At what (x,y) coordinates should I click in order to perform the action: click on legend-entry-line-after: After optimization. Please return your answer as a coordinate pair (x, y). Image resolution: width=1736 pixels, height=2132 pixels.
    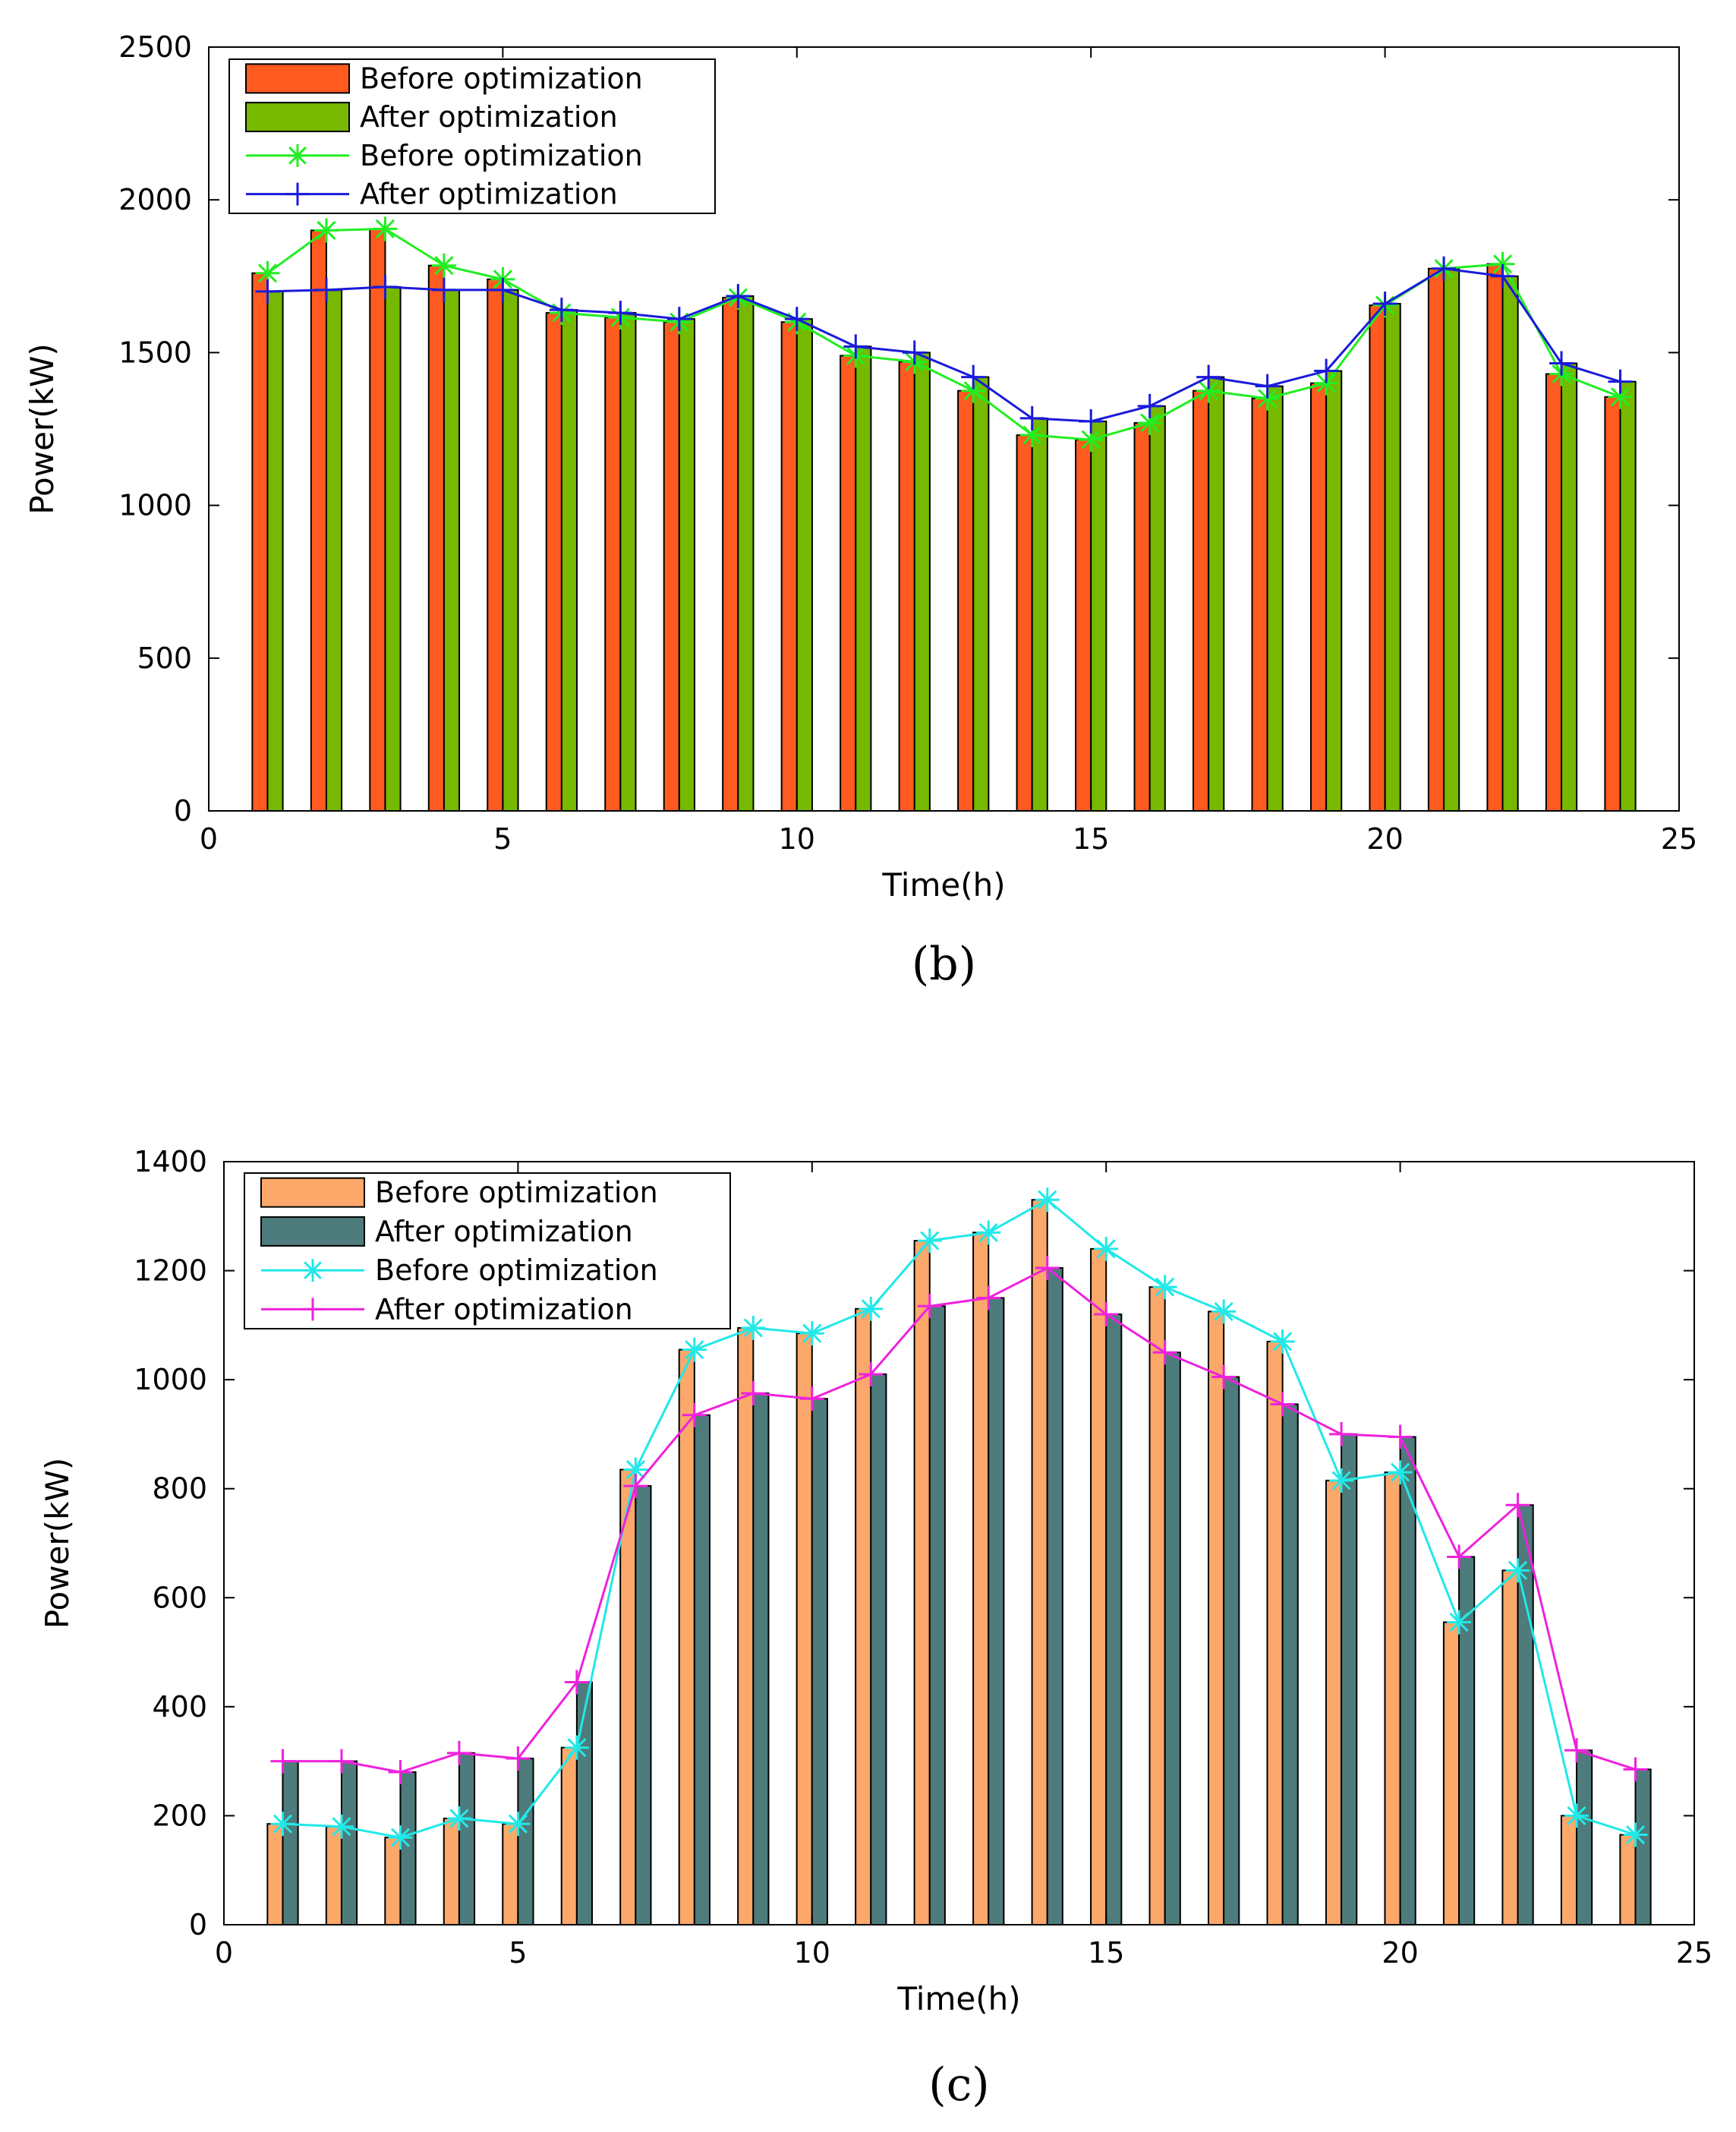
    Looking at the image, I should click on (432, 195).